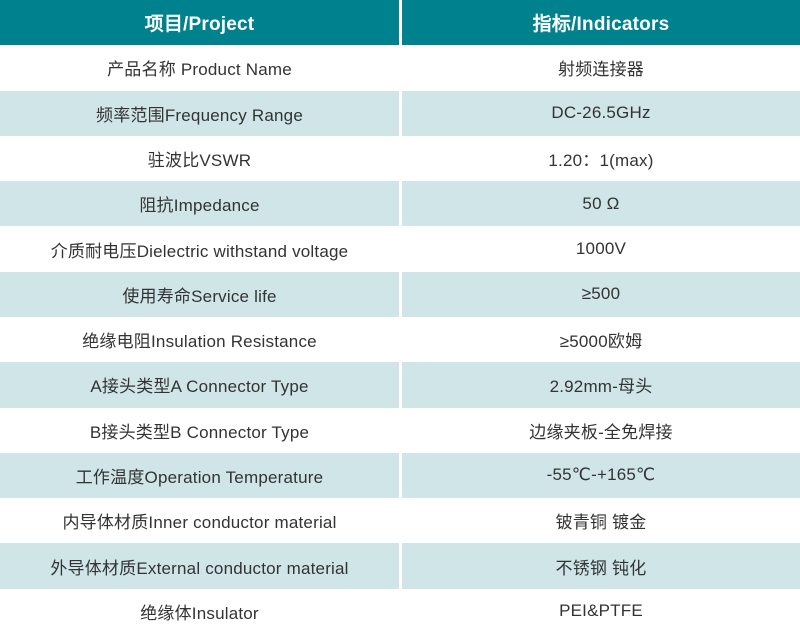 The height and width of the screenshot is (634, 800). I want to click on project-cell: 内导体材质Inner conductor material, so click(199, 521).